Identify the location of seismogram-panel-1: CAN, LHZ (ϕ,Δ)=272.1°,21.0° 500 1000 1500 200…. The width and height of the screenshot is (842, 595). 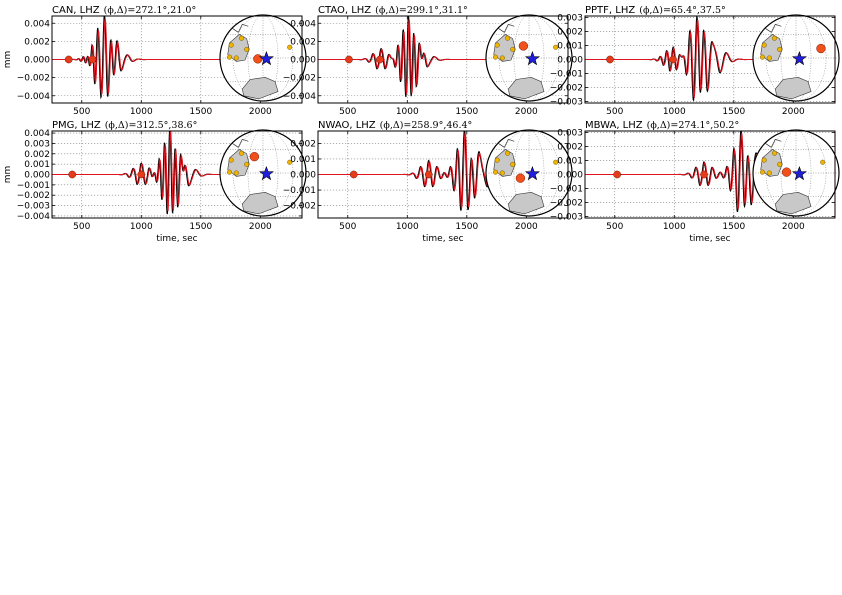
(155, 61).